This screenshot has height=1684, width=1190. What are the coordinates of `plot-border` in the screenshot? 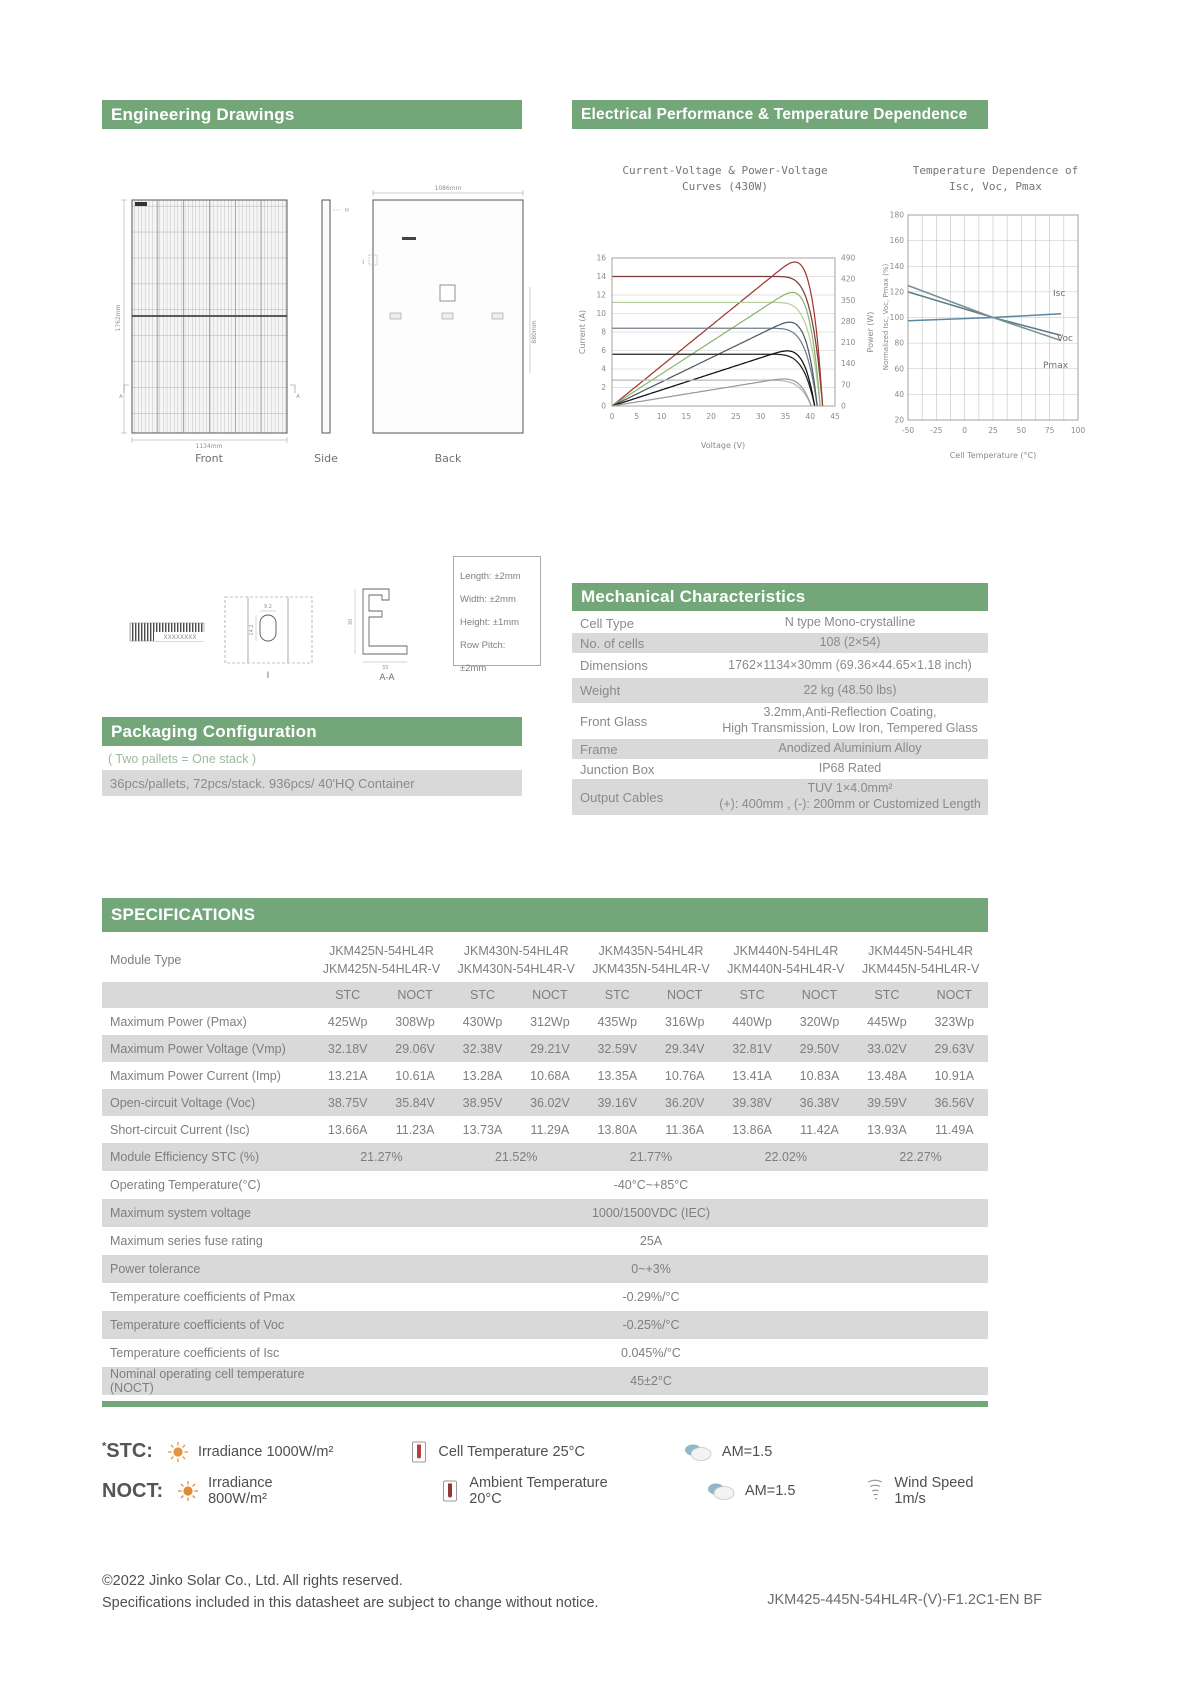 It's located at (723, 332).